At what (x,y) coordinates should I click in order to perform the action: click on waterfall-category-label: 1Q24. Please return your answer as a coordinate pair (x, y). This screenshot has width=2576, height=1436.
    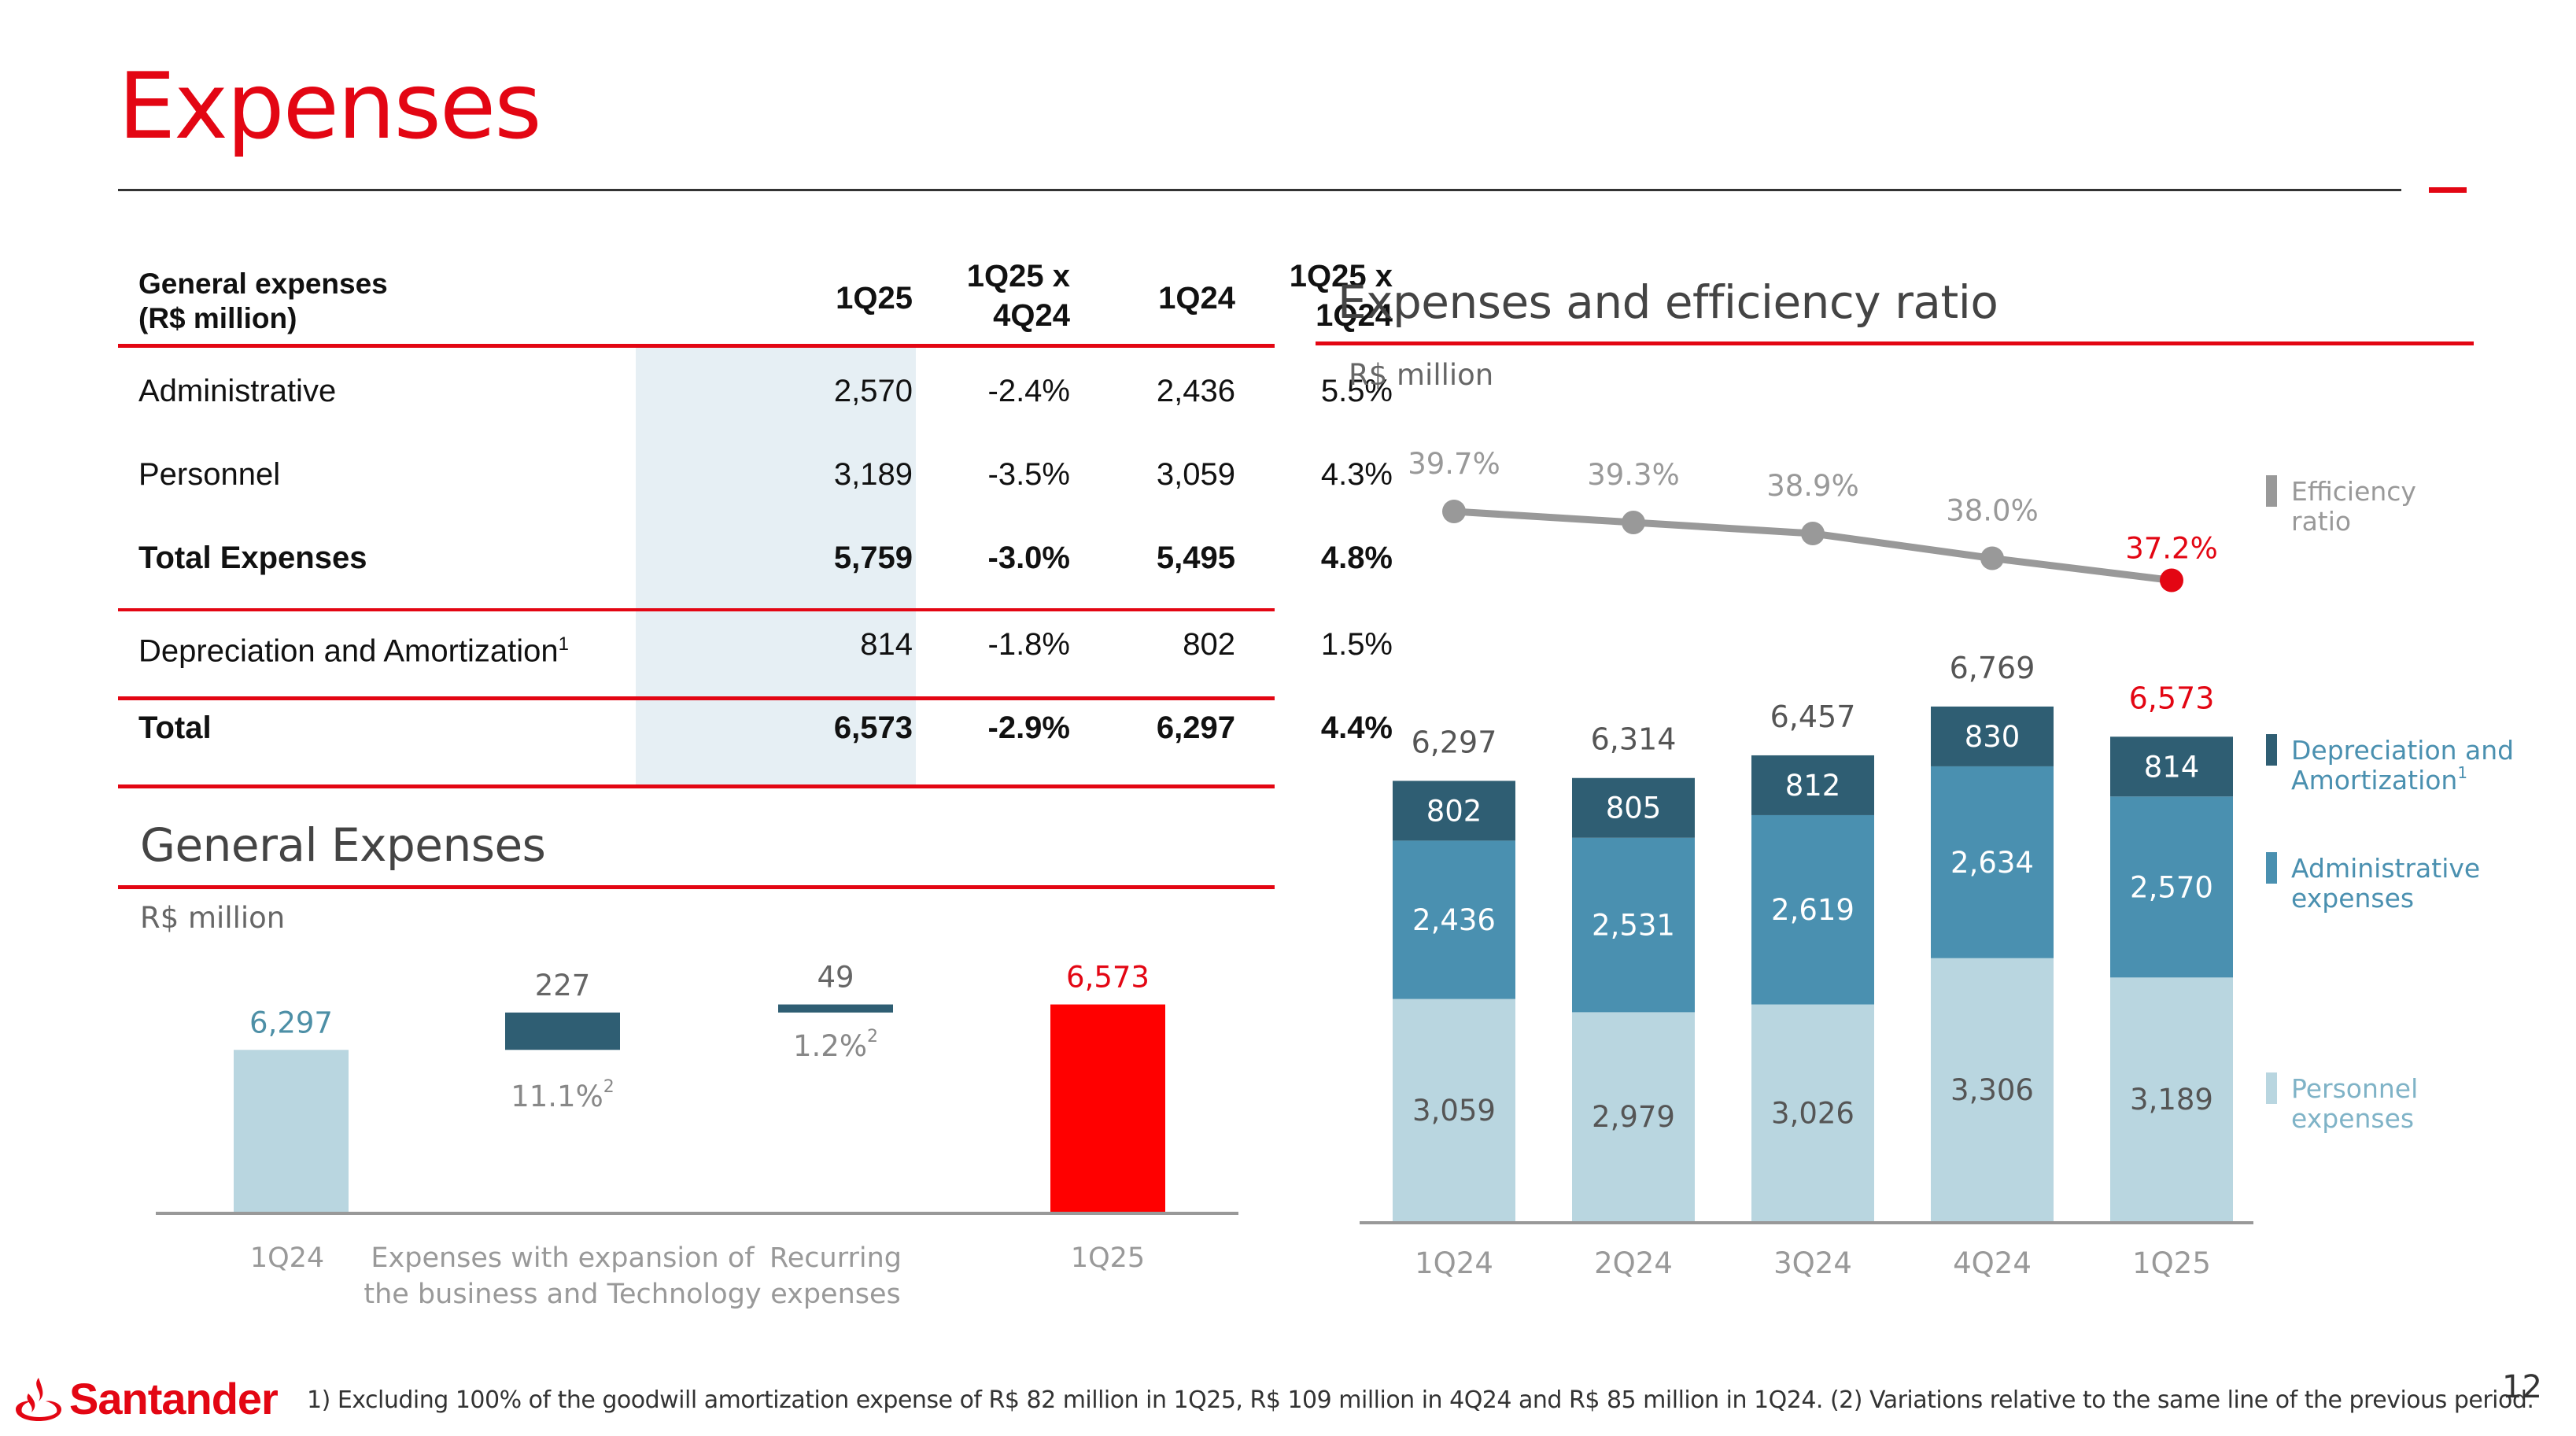
    Looking at the image, I should click on (287, 1258).